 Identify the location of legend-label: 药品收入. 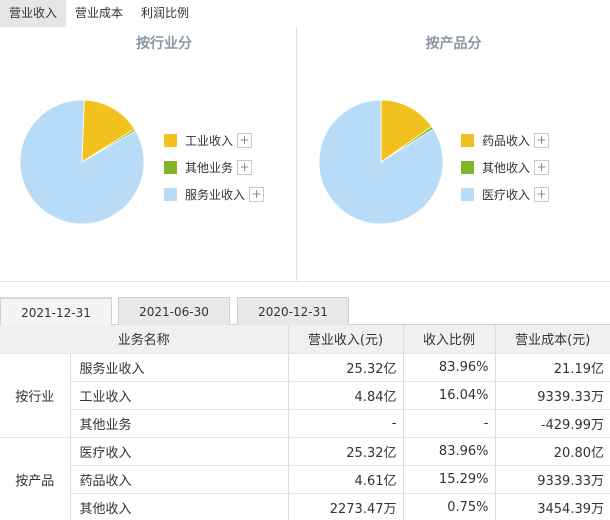
(506, 141).